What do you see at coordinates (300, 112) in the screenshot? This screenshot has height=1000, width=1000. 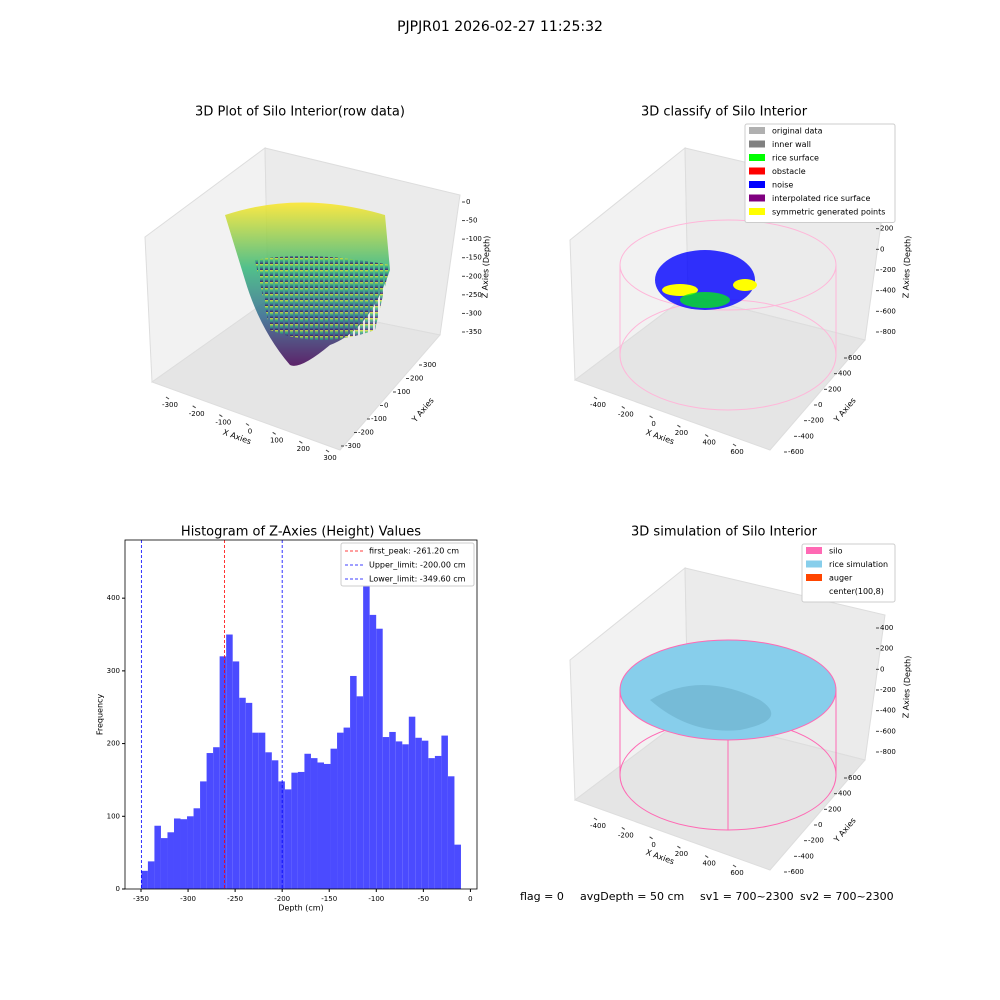 I see `chart-title: 3D Plot of Silo Interior(row data)` at bounding box center [300, 112].